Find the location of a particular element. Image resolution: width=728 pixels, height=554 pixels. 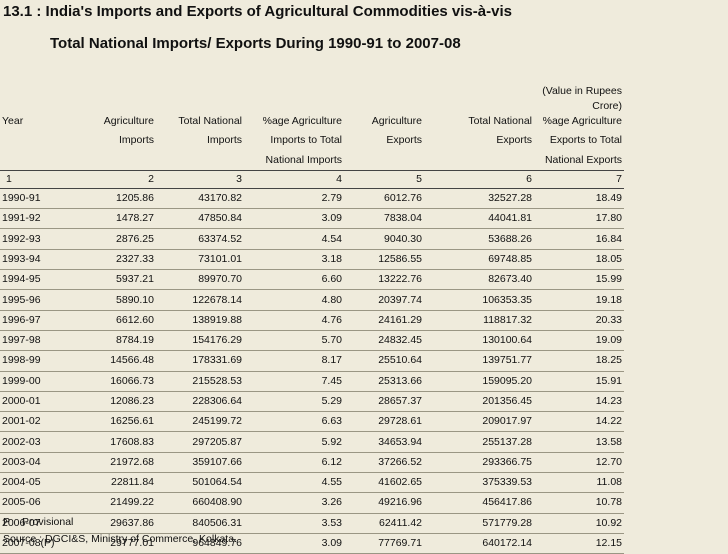

value-cell: 10.78 is located at coordinates (579, 503).